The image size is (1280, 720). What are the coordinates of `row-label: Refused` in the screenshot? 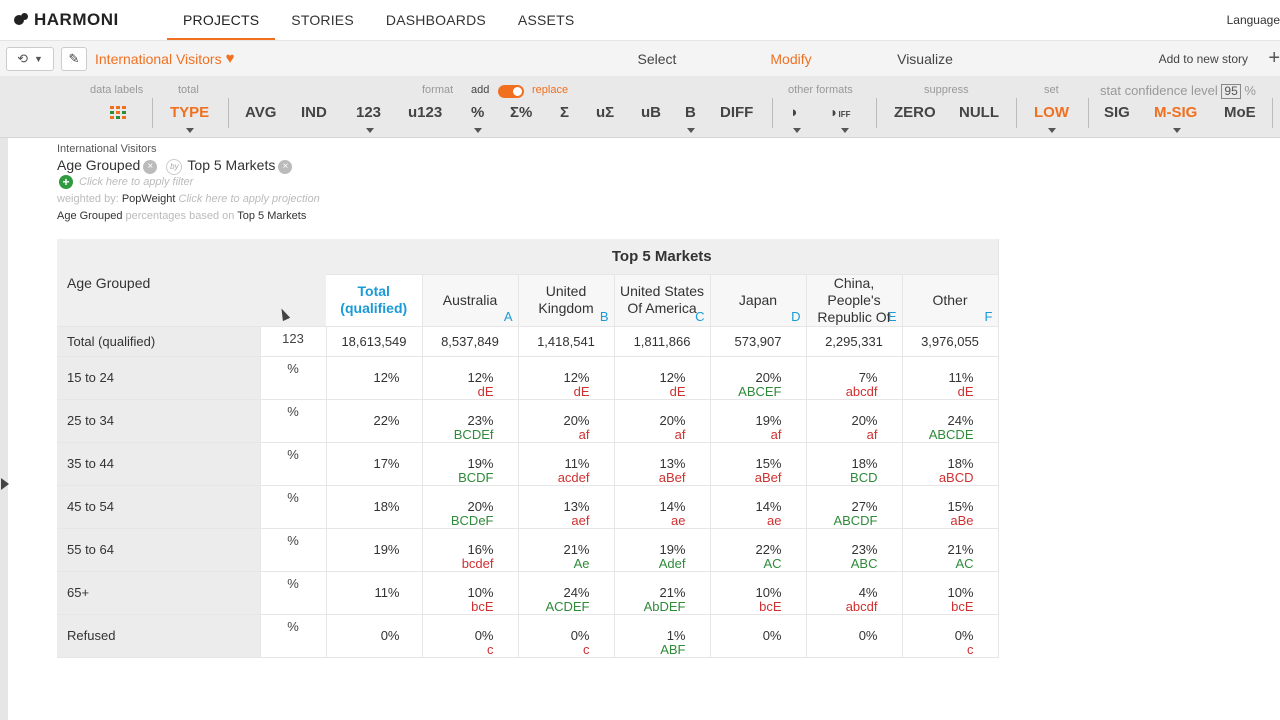 It's located at (159, 636).